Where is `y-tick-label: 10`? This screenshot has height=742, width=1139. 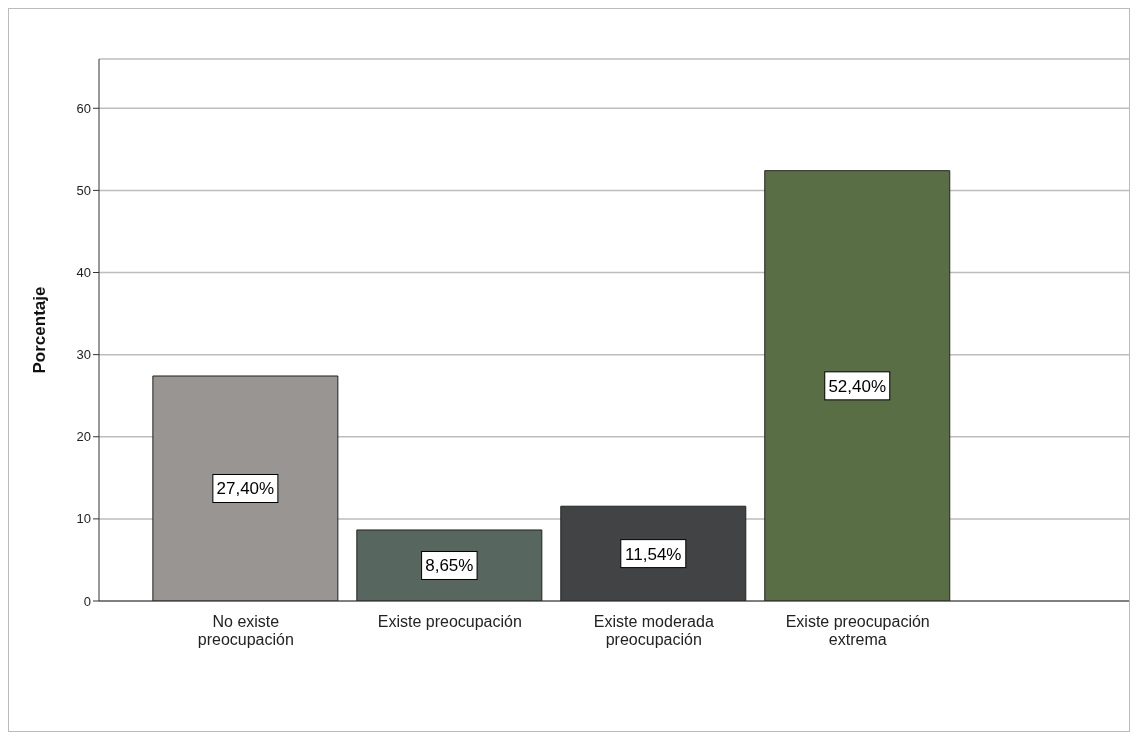
y-tick-label: 10 is located at coordinates (83, 519).